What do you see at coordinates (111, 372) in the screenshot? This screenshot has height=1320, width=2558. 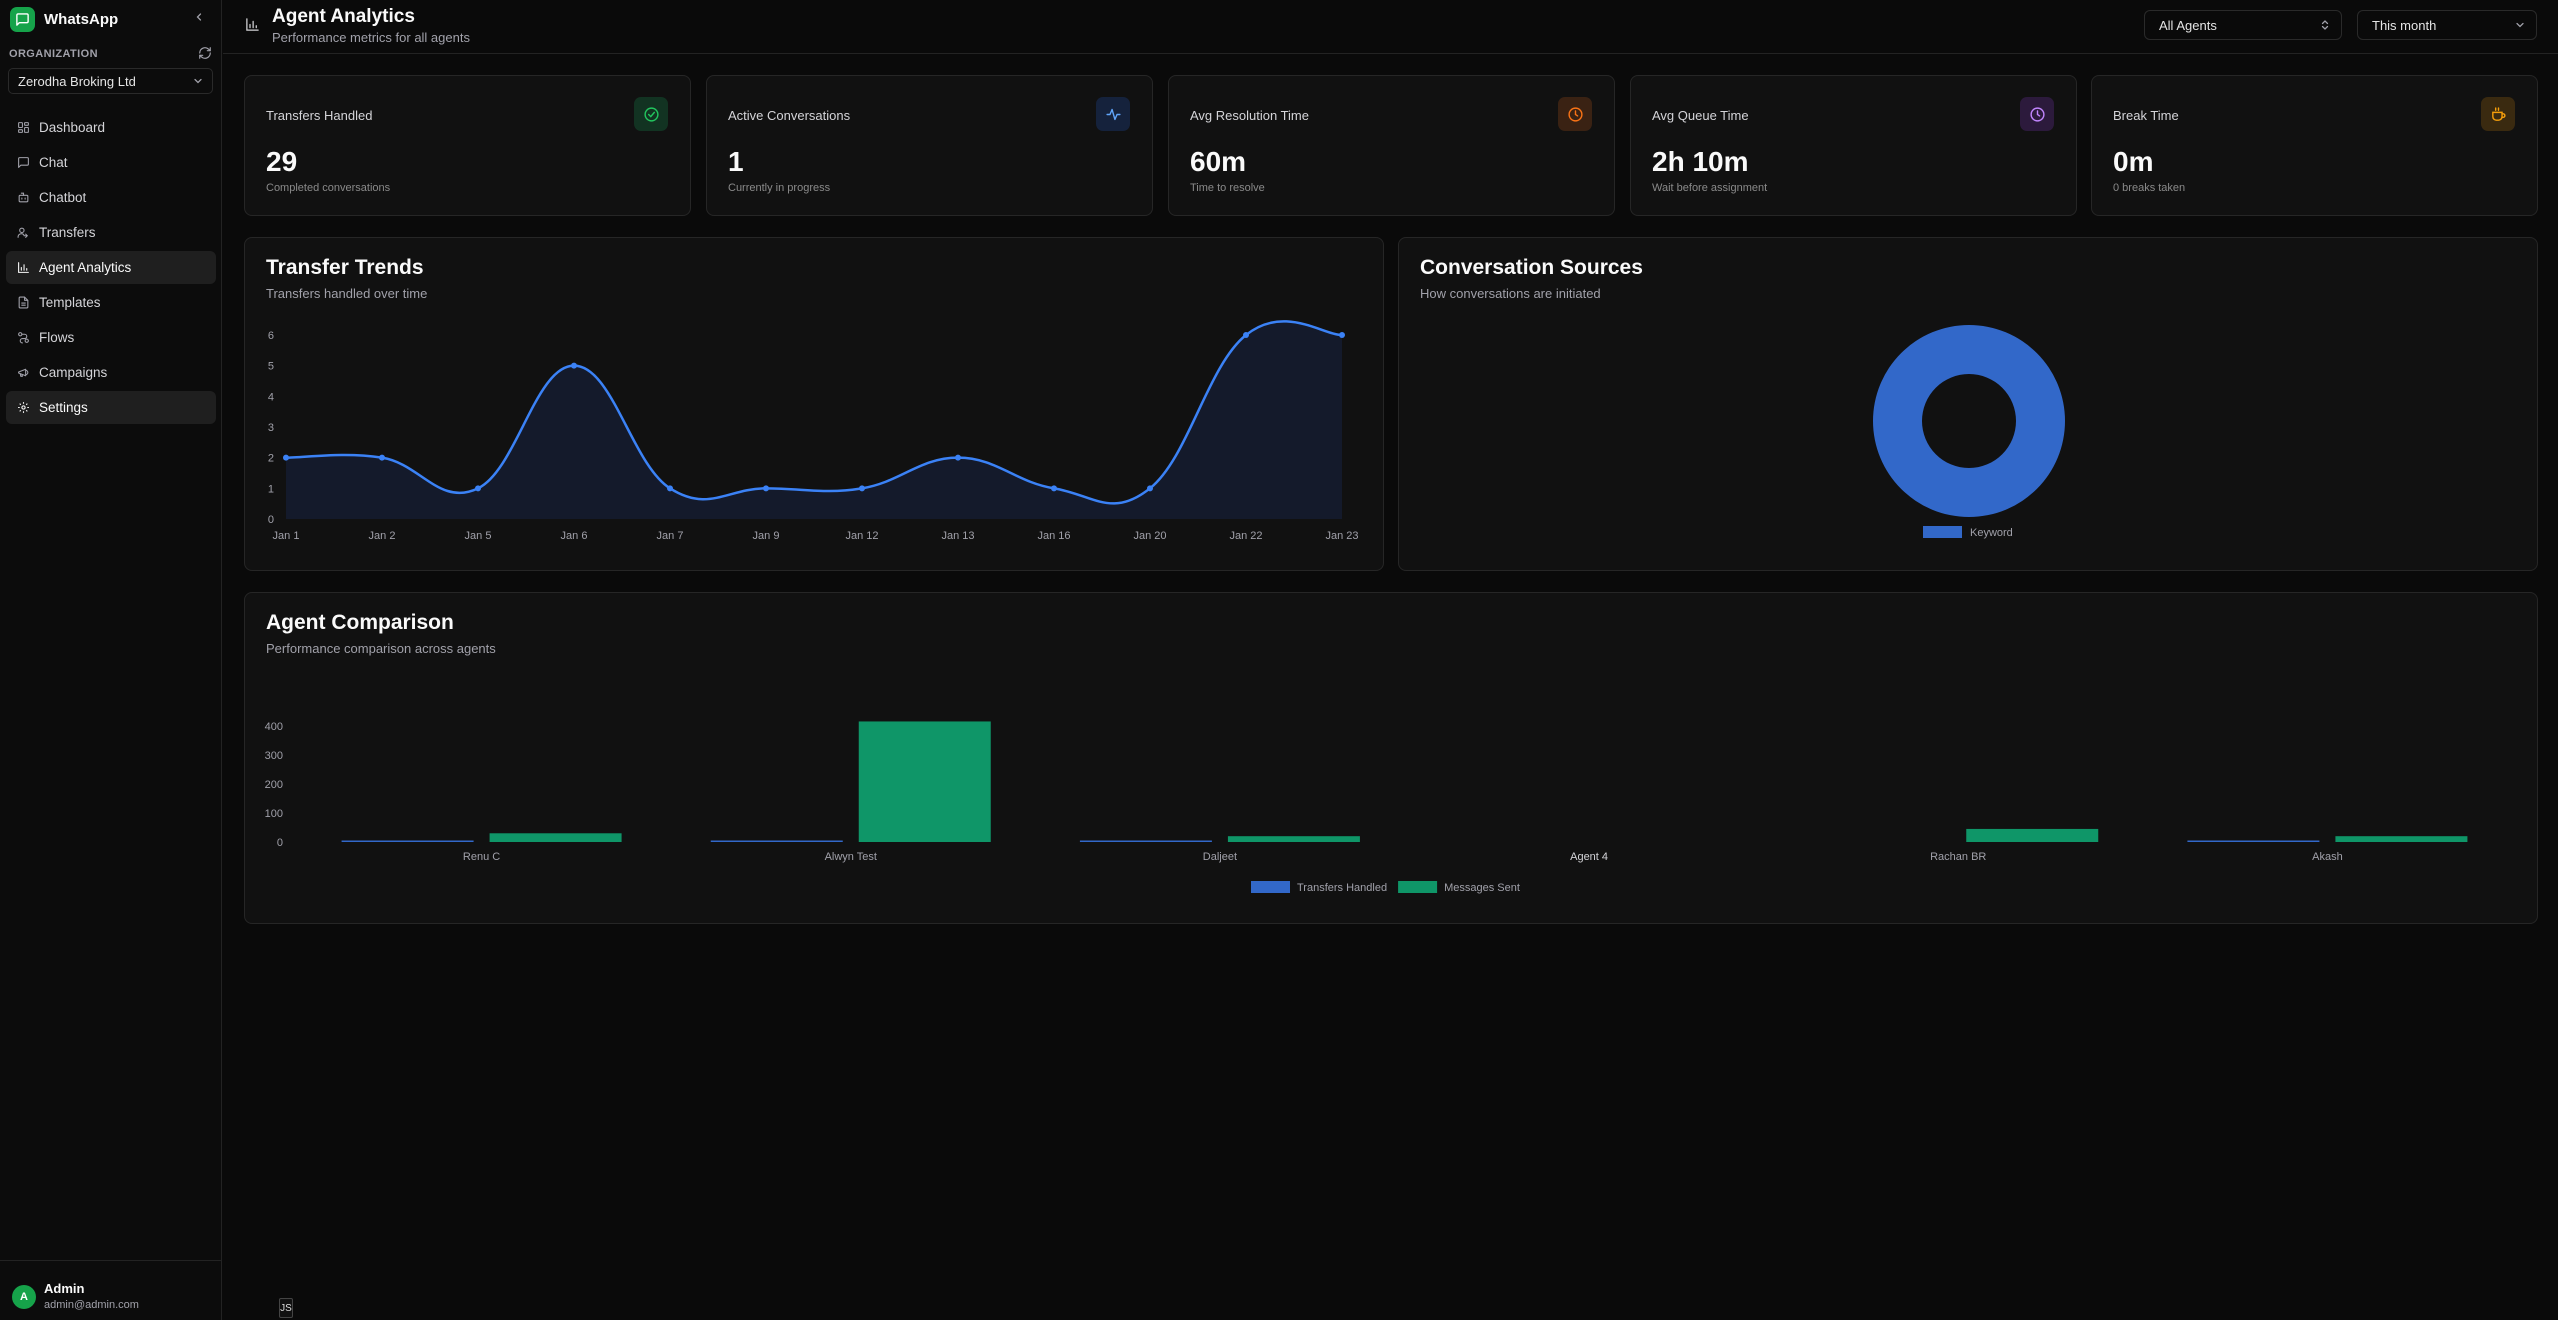 I see `sidebar-item-campaigns: Campaigns` at bounding box center [111, 372].